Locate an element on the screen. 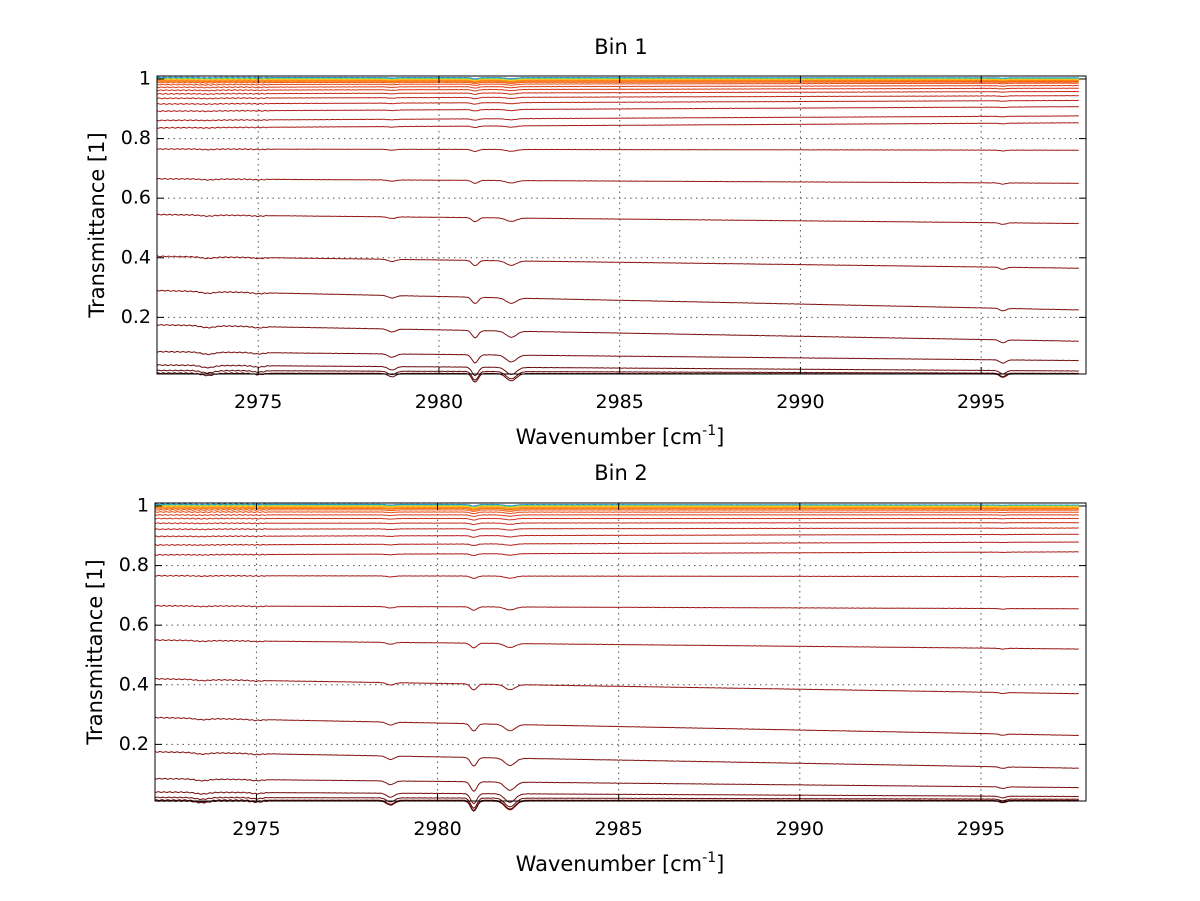  plot-title: Bin 1 is located at coordinates (621, 47).